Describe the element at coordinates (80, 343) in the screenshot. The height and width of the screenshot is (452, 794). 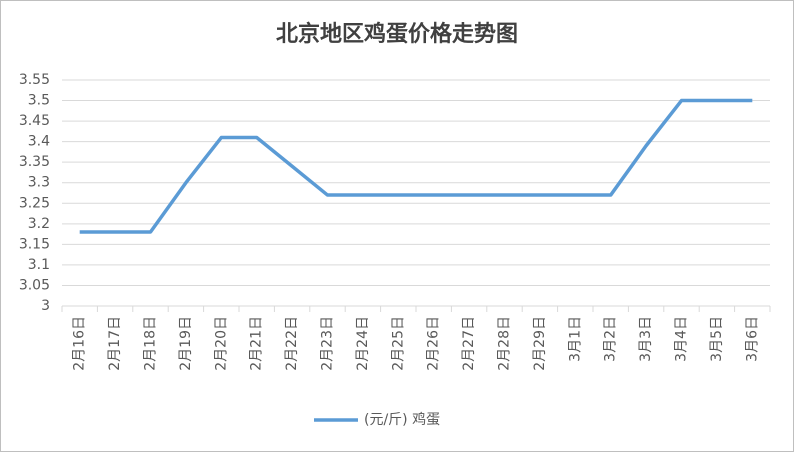
I see `x-tick-label: 2月16日` at that location.